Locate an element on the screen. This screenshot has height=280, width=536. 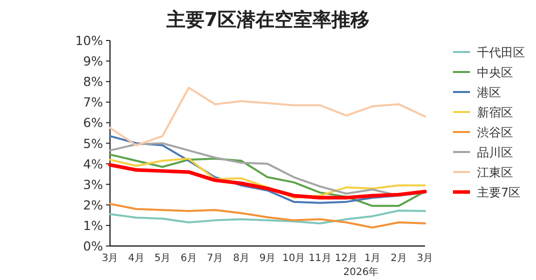
y-tick-label: 7% is located at coordinates (93, 102).